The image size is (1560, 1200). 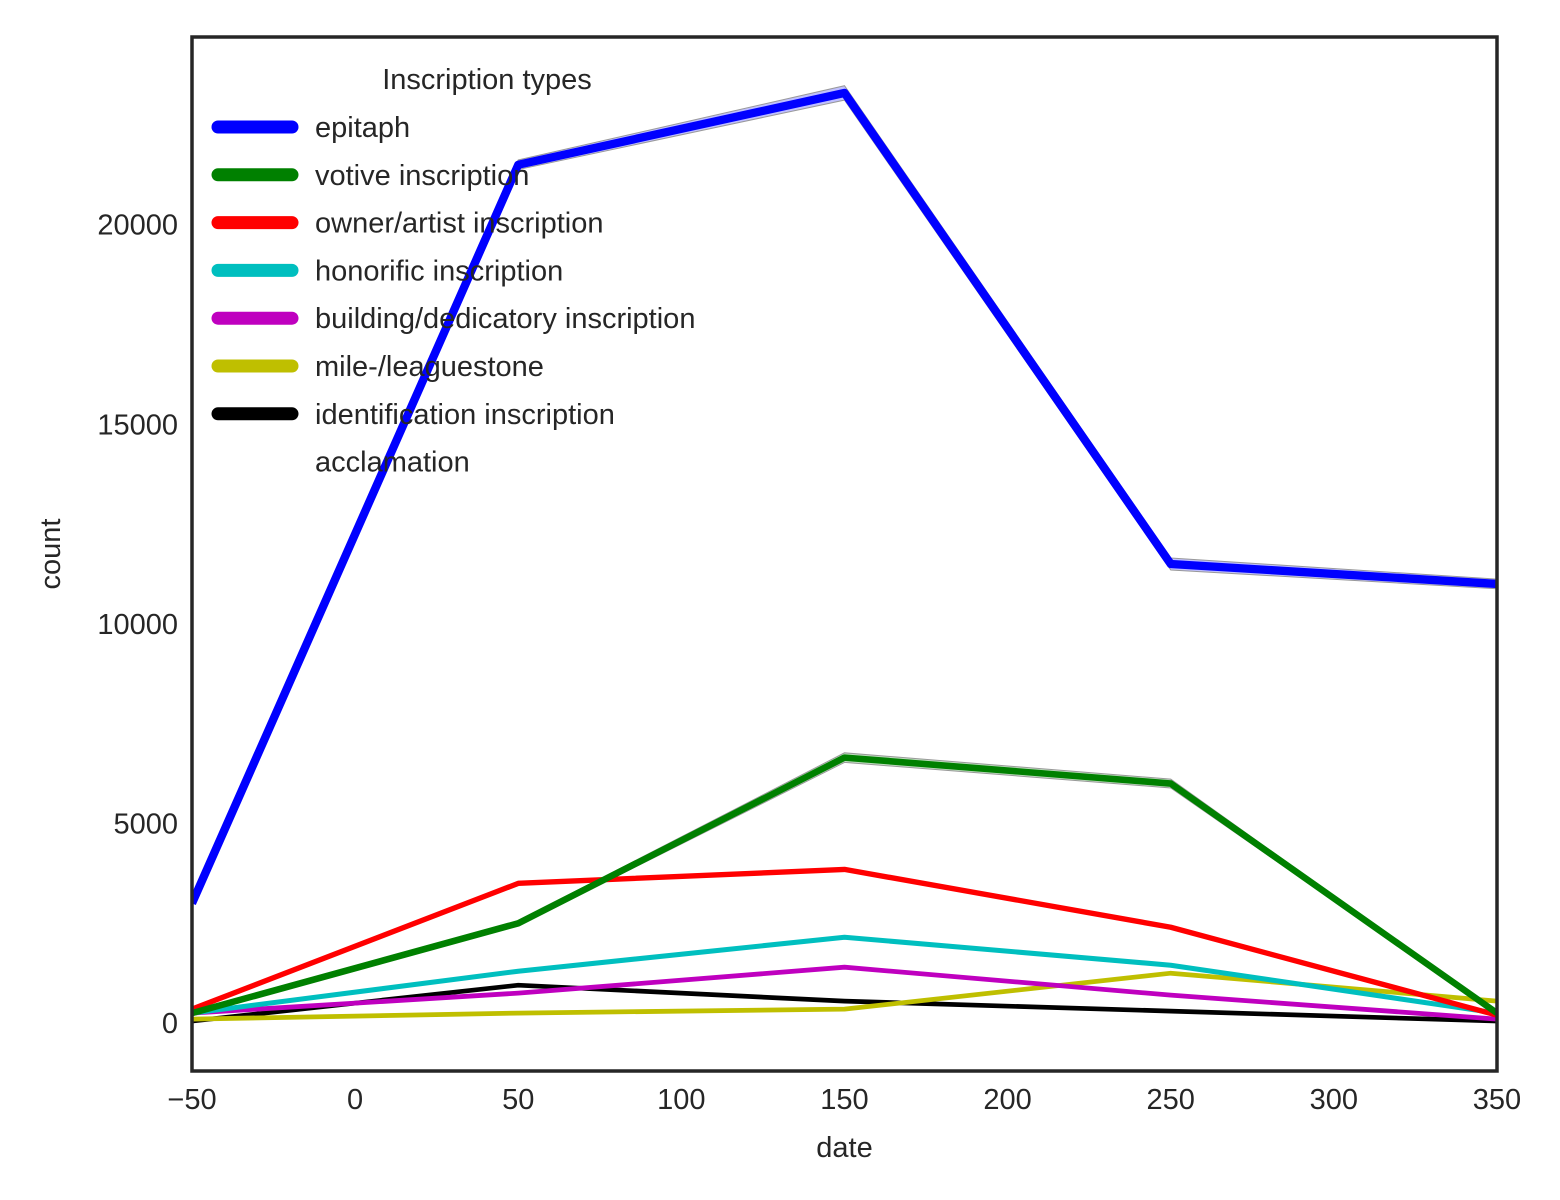 What do you see at coordinates (439, 271) in the screenshot?
I see `legend-label-honorific-inscription: honorific inscription` at bounding box center [439, 271].